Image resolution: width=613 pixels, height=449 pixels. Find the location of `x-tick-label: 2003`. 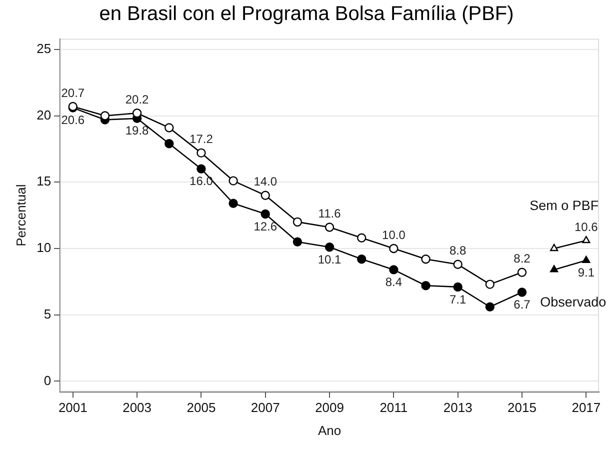

x-tick-label: 2003 is located at coordinates (137, 408).